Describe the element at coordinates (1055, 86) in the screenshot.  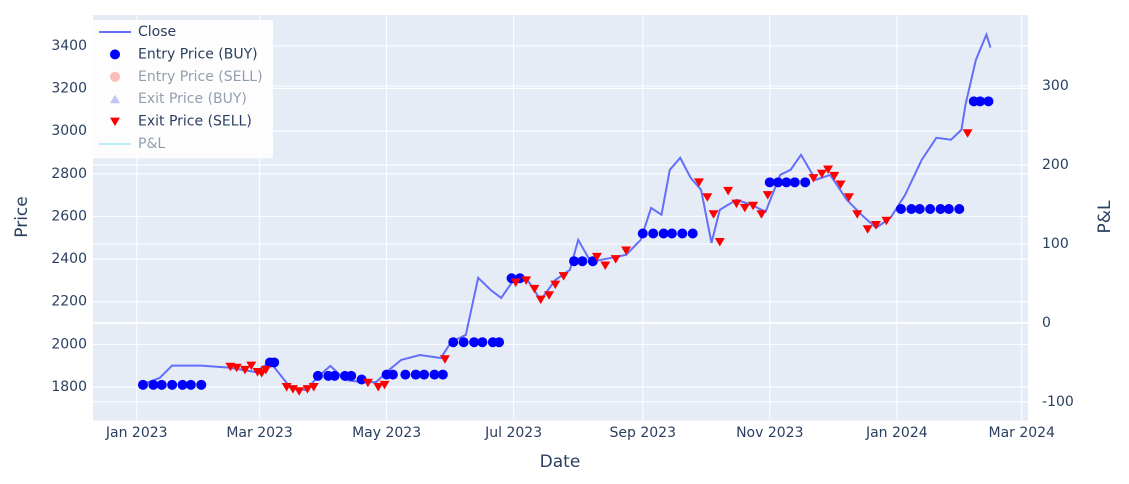
I see `y2-tick-label: 300` at that location.